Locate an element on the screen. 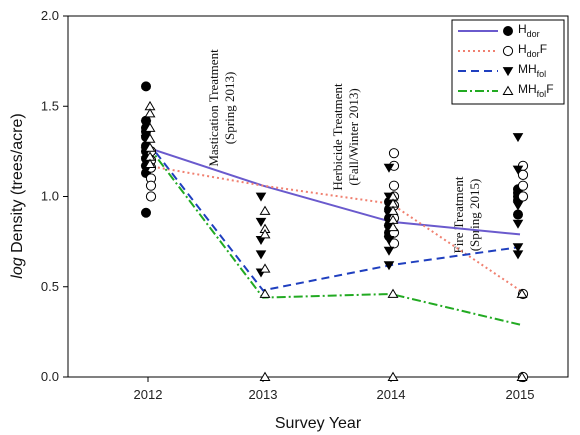  y-tick-label: 0.5 is located at coordinates (50, 286).